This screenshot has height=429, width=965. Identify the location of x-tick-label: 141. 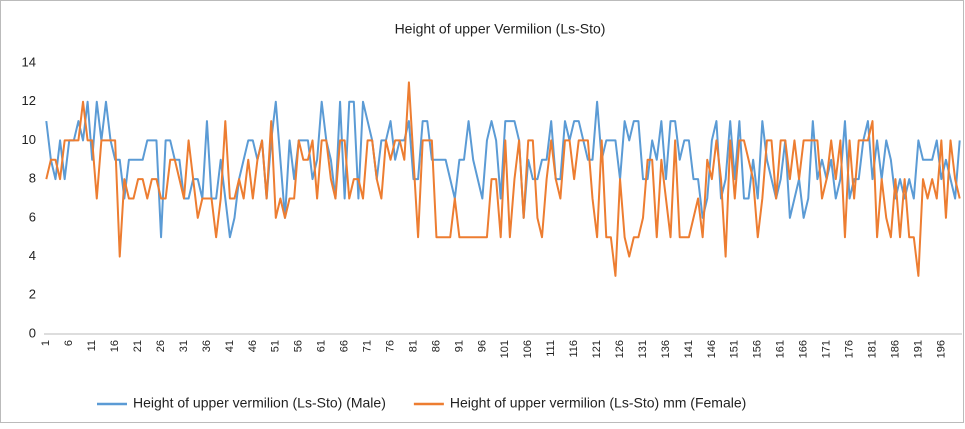
(689, 349).